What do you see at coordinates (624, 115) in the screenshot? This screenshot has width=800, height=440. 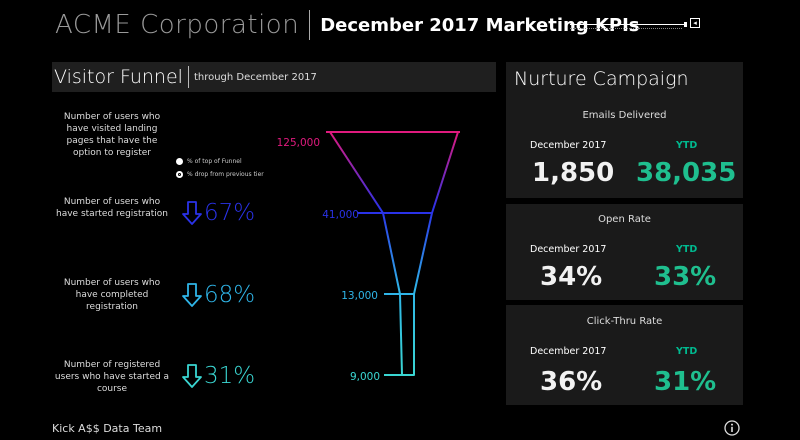 I see `metric-title: Emails Delivered` at bounding box center [624, 115].